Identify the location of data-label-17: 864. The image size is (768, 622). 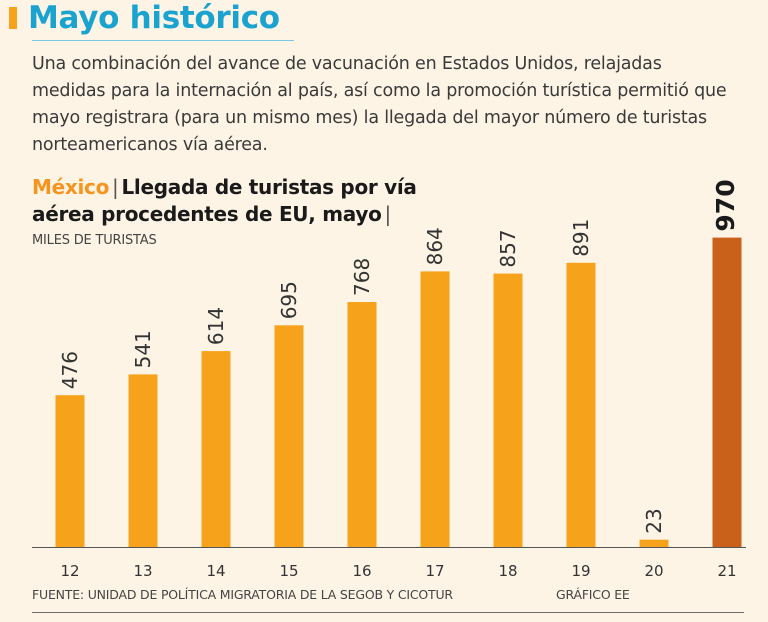
(435, 246).